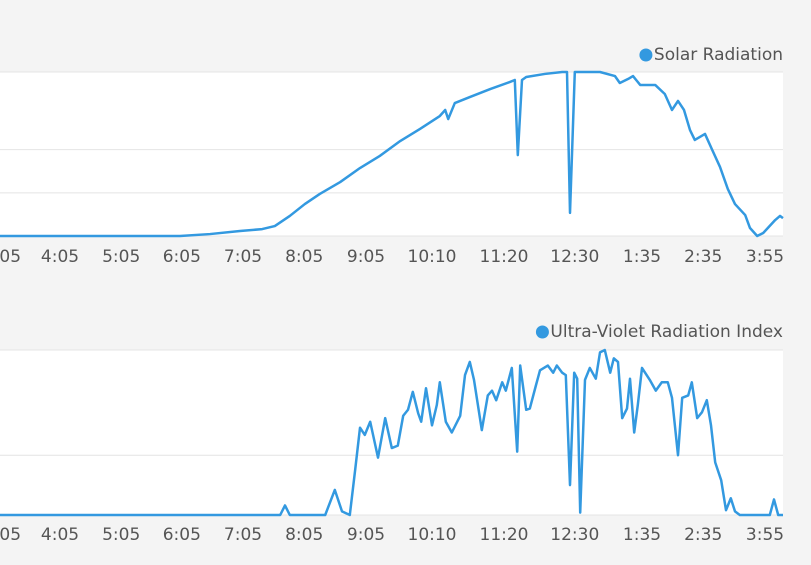 The width and height of the screenshot is (811, 565). Describe the element at coordinates (666, 332) in the screenshot. I see `legend-label: Ultra-Violet Radiation Index` at that location.